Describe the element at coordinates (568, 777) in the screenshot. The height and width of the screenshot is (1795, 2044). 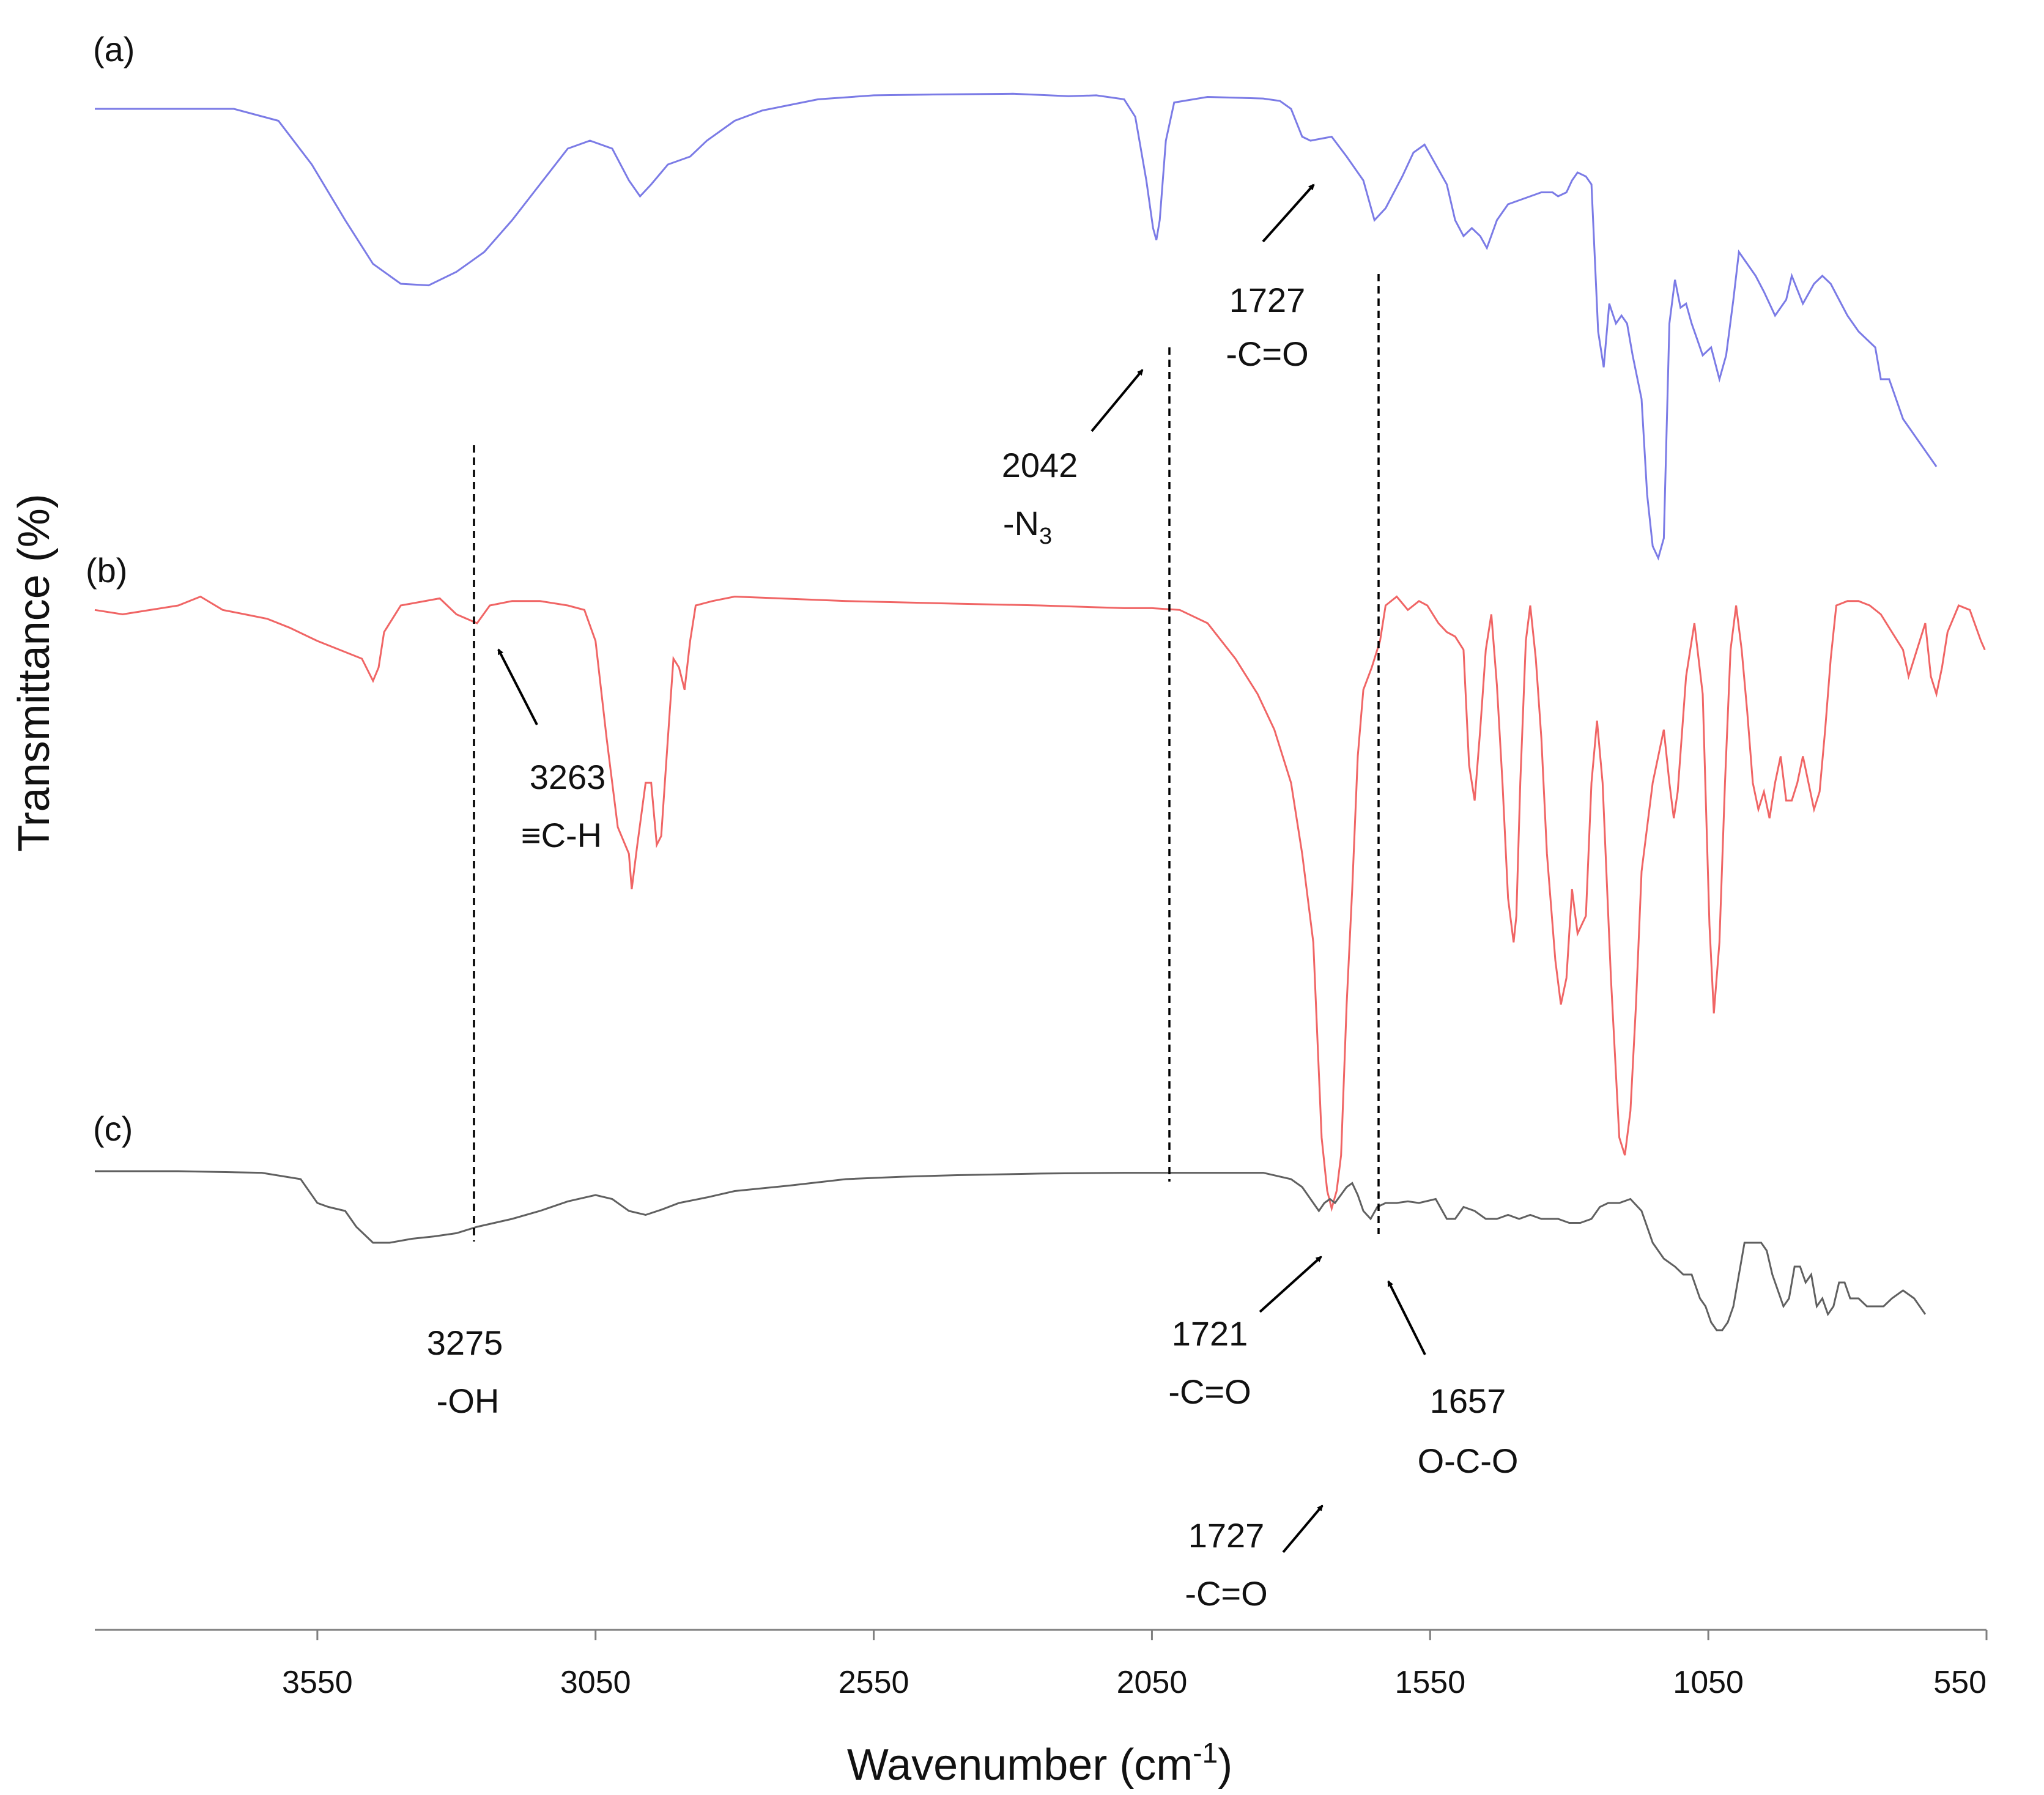
I see `svg-text: 3263` at that location.